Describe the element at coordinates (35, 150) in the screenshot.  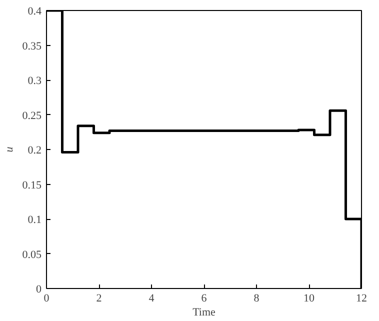
I see `y-tick-label: 0.2` at that location.